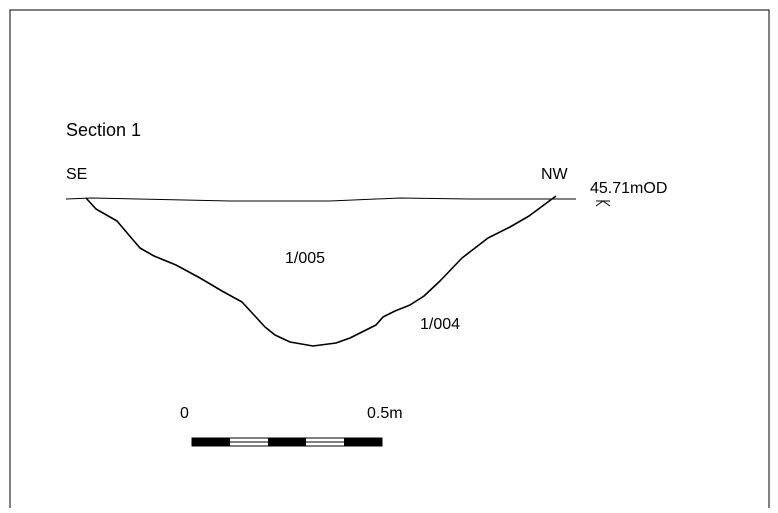  Describe the element at coordinates (555, 174) in the screenshot. I see `orientation-nw-label: NW` at that location.